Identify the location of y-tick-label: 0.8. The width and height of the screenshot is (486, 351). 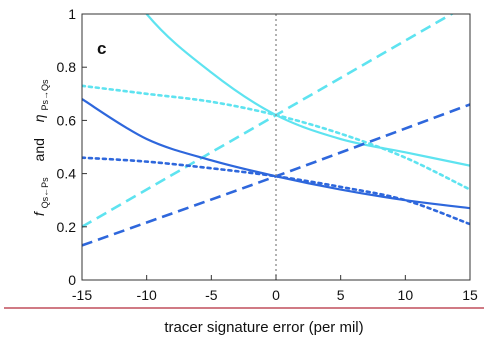
(67, 67).